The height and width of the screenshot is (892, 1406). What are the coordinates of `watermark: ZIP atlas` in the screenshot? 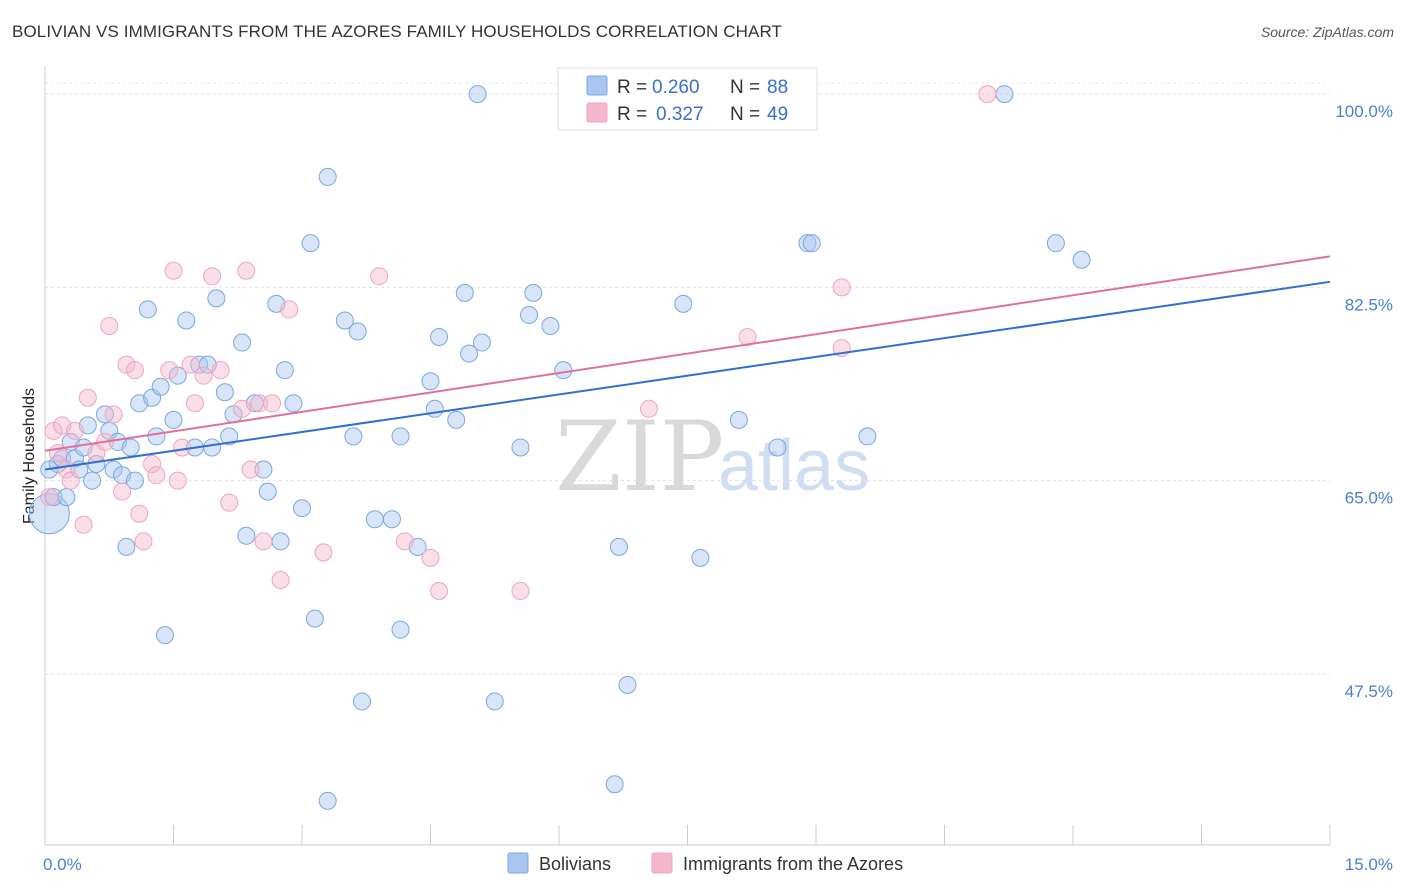 It's located at (712, 457).